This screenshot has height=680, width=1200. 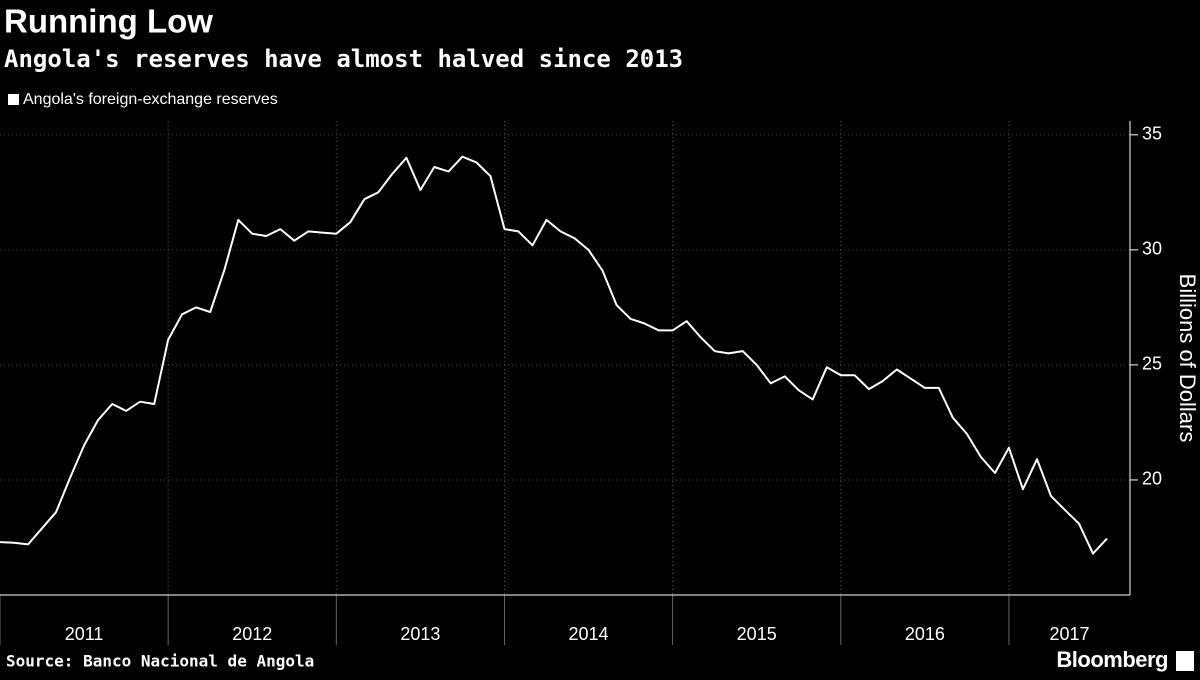 What do you see at coordinates (1152, 134) in the screenshot?
I see `y-tick-label: 35` at bounding box center [1152, 134].